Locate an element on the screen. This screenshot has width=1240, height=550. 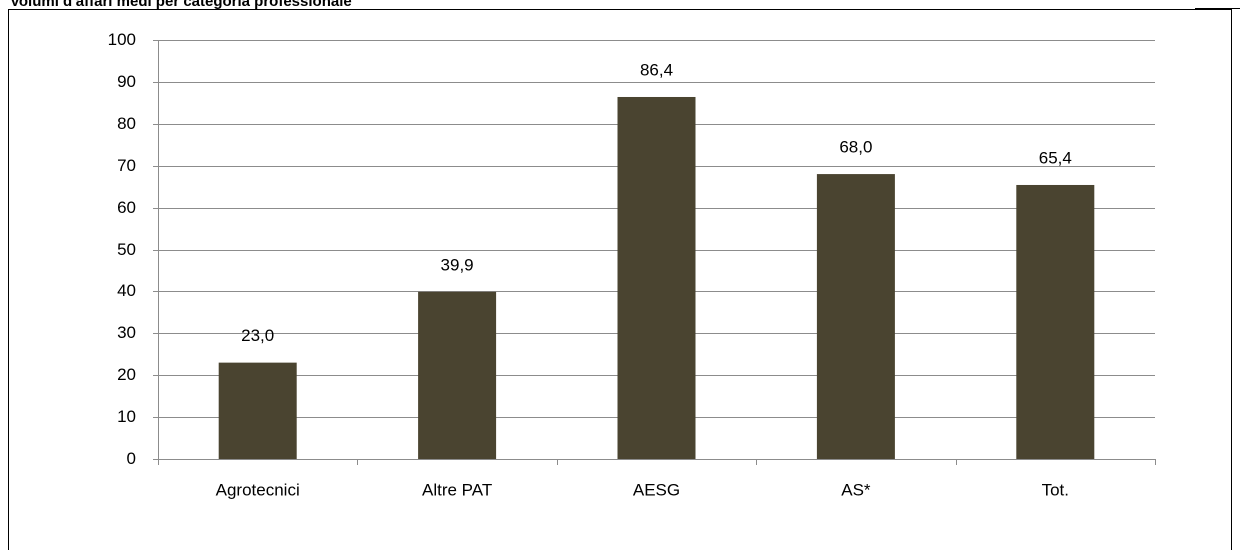
value-label: 23,0 is located at coordinates (257, 335).